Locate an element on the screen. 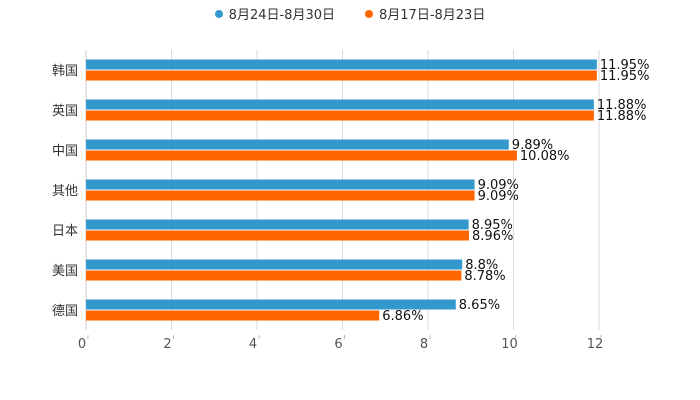  y-category-label: 德国 is located at coordinates (65, 311).